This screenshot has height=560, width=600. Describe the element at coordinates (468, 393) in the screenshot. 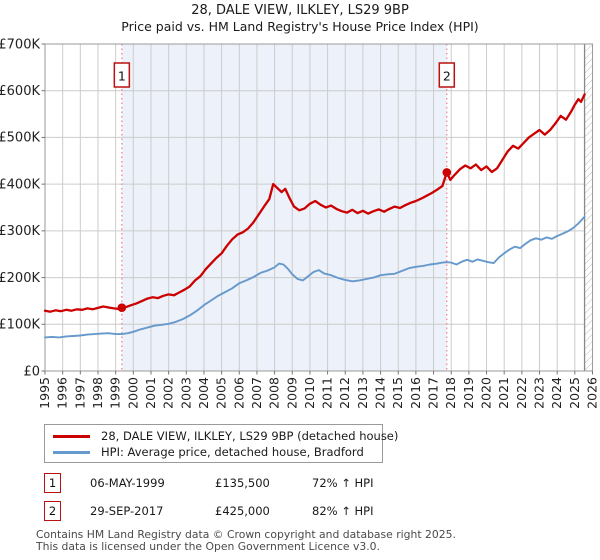

I see `x-axis-tick-label: 2019` at that location.